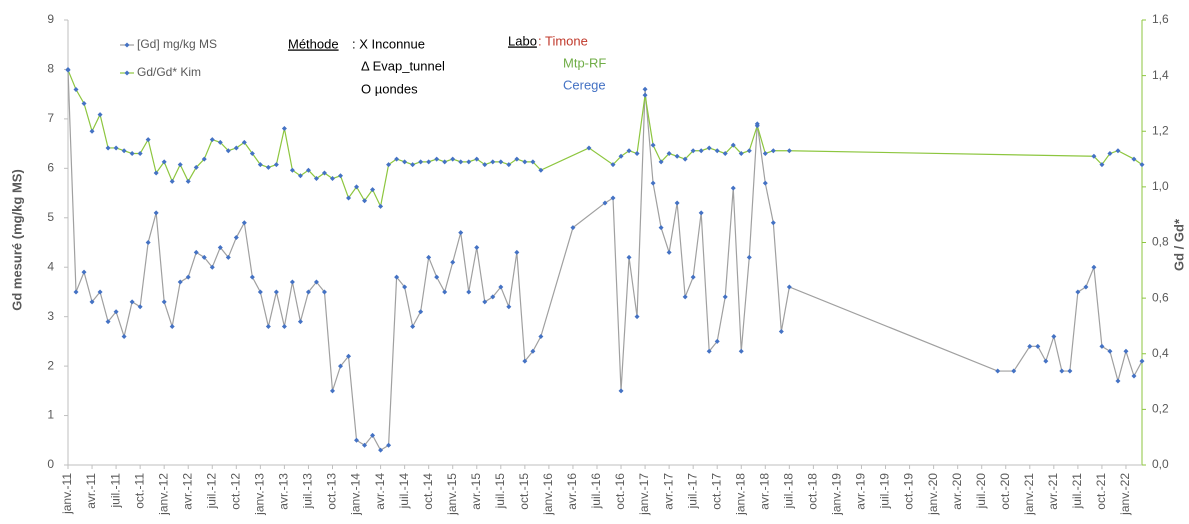 This screenshot has width=1189, height=524. I want to click on y-tick-label: 1, so click(50, 415).